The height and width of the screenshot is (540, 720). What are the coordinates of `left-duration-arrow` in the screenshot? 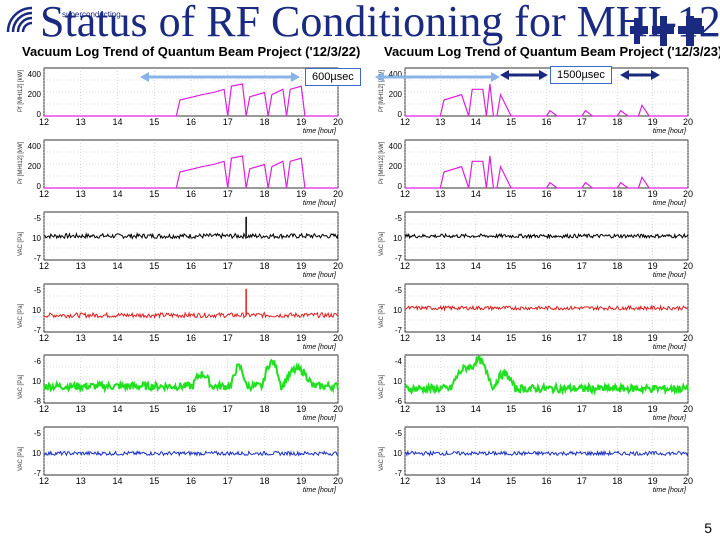 It's located at (220, 77).